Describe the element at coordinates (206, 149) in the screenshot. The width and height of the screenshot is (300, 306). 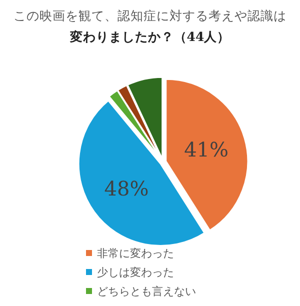
I see `data-label: 41%` at that location.